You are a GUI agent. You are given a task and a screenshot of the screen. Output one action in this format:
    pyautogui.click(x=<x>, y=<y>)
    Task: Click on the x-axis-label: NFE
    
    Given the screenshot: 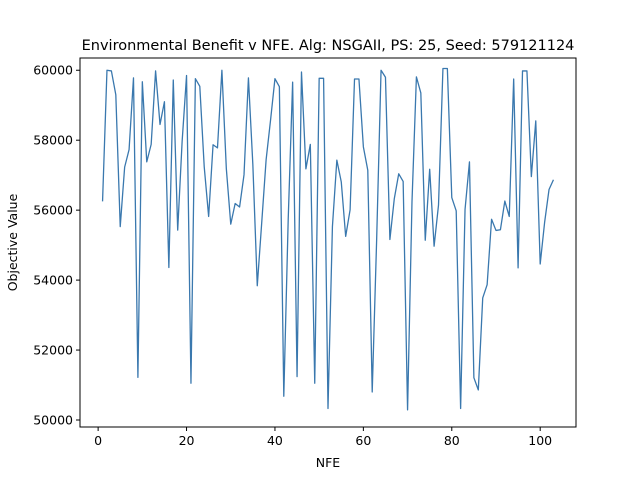 What is the action you would take?
    pyautogui.click(x=328, y=462)
    